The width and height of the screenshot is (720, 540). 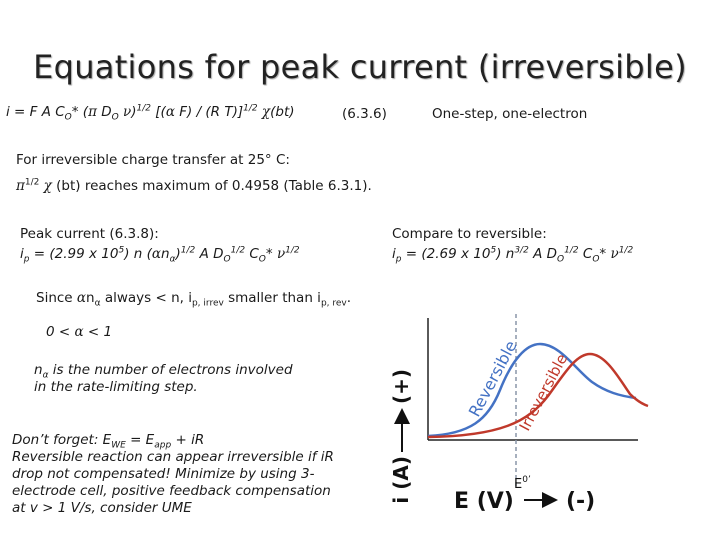 I want to click on mechanism-note: One-step, one-electron, so click(x=510, y=114).